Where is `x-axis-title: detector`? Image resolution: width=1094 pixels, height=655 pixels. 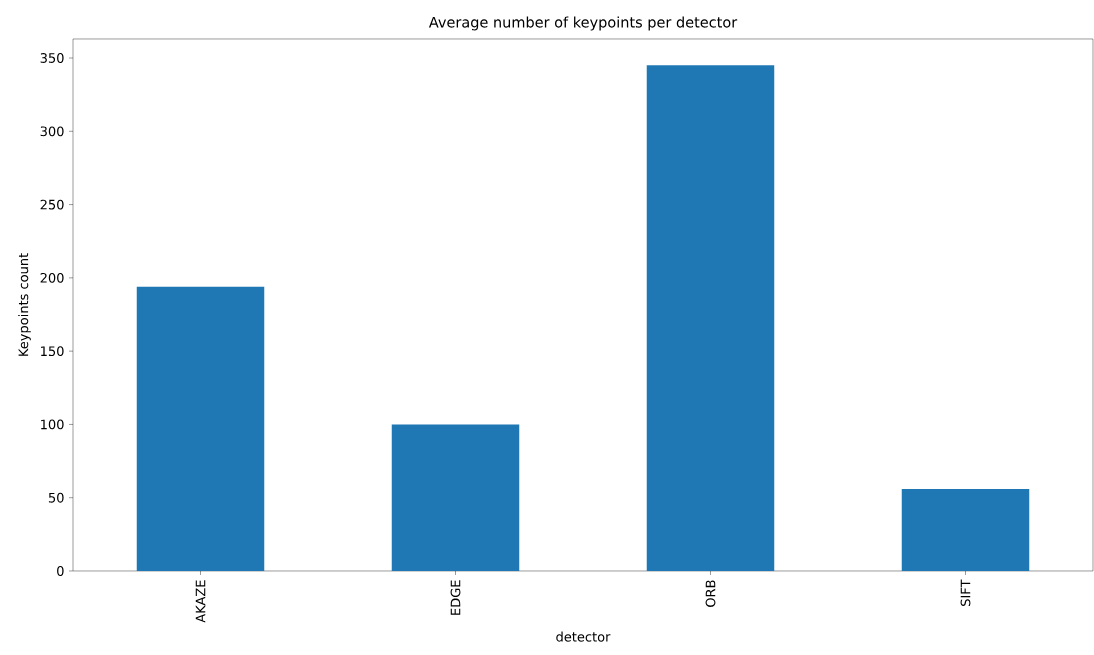
x-axis-title: detector is located at coordinates (583, 636).